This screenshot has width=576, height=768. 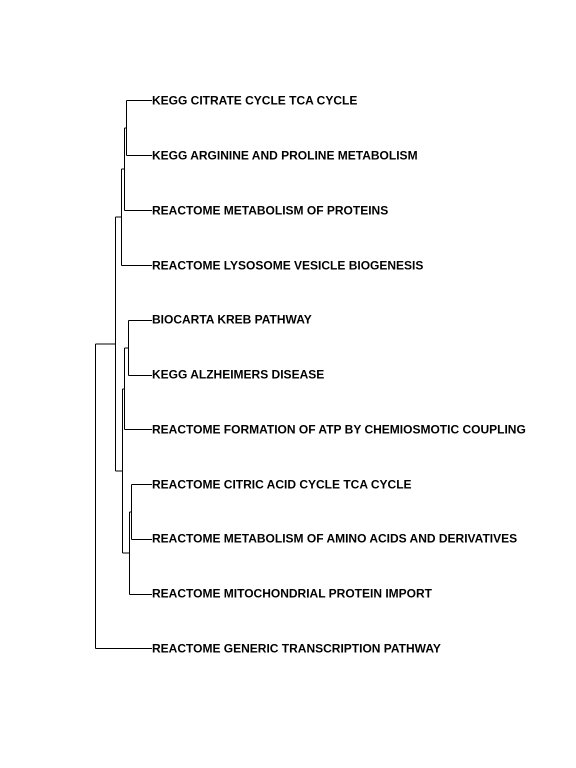 What do you see at coordinates (123, 374) in the screenshot?
I see `dendrogram-branches` at bounding box center [123, 374].